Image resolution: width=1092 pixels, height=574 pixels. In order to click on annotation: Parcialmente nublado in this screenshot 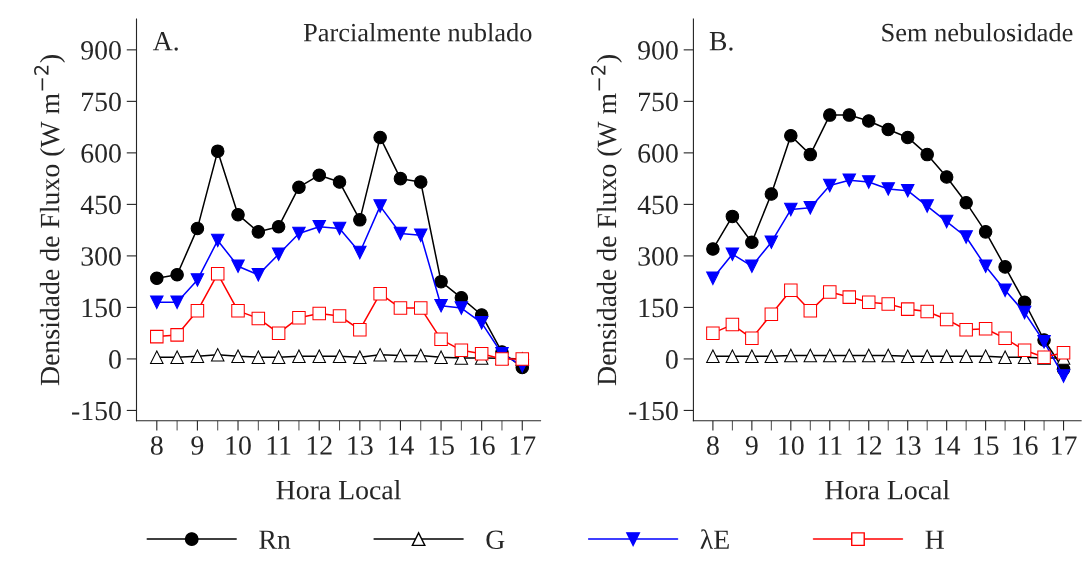, I will do `click(417, 32)`.